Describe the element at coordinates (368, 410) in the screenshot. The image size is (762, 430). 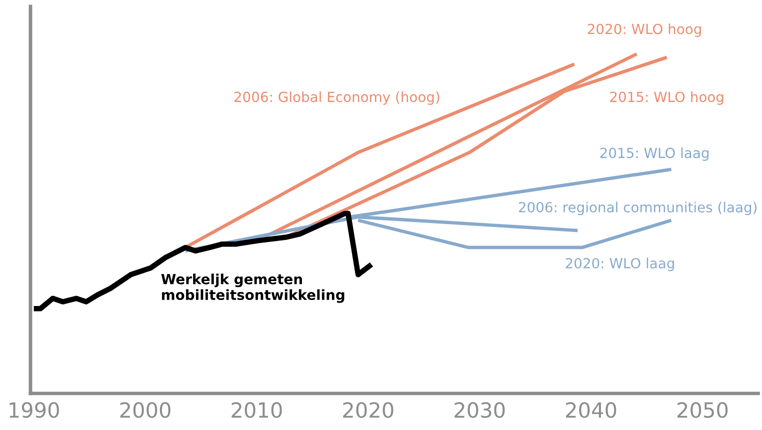
I see `x-tick-label: 2020` at that location.